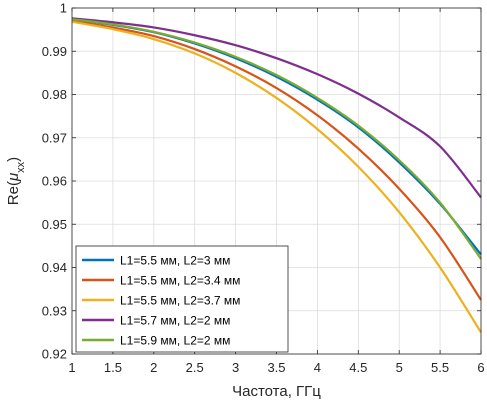  Describe the element at coordinates (54, 137) in the screenshot. I see `y-tick-label: 0.97` at that location.